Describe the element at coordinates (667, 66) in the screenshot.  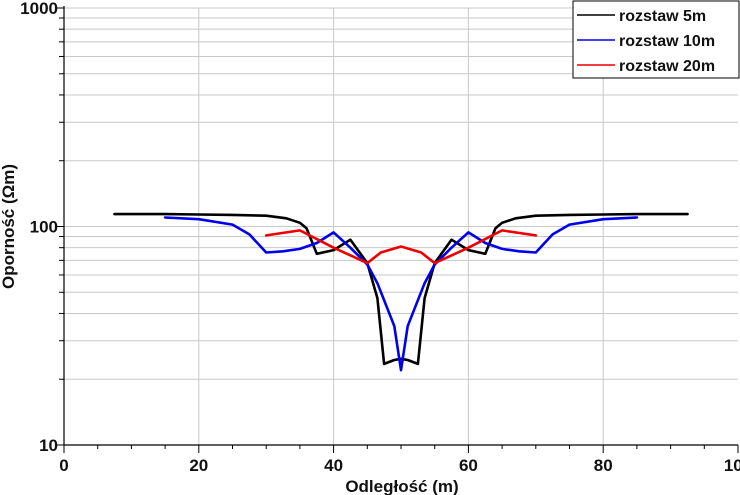
I see `legend-label-3: rozstaw 20m` at that location.